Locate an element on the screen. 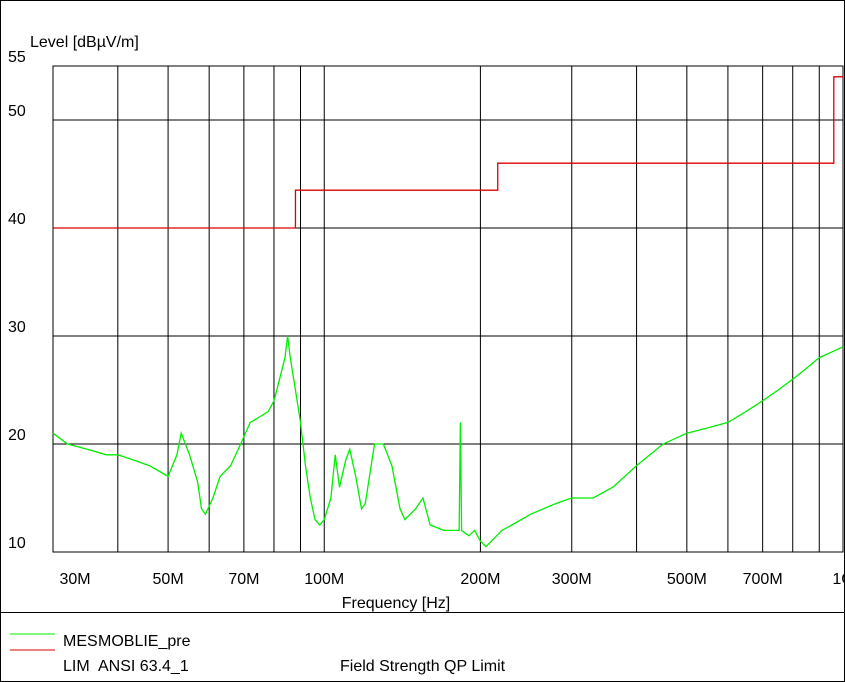 The width and height of the screenshot is (845, 682). y-tick-label: 55 is located at coordinates (17, 57).